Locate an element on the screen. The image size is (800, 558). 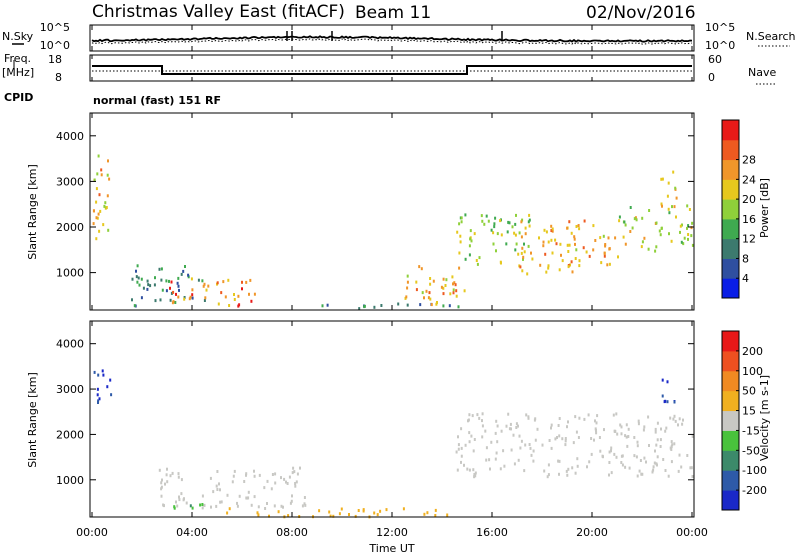
x-tick-label: 08:00 is located at coordinates (292, 532).